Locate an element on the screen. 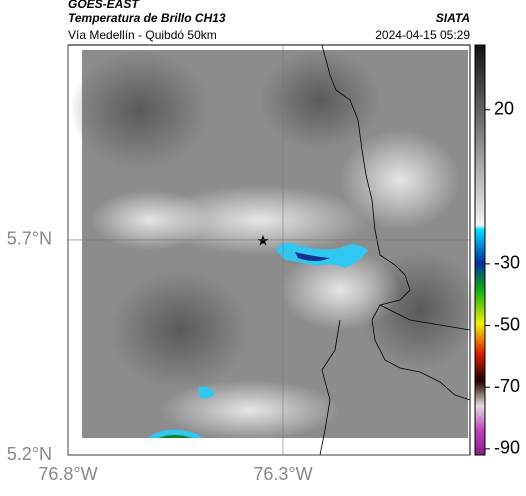 The height and width of the screenshot is (496, 526). lat-label: 5.7°N is located at coordinates (29, 239).